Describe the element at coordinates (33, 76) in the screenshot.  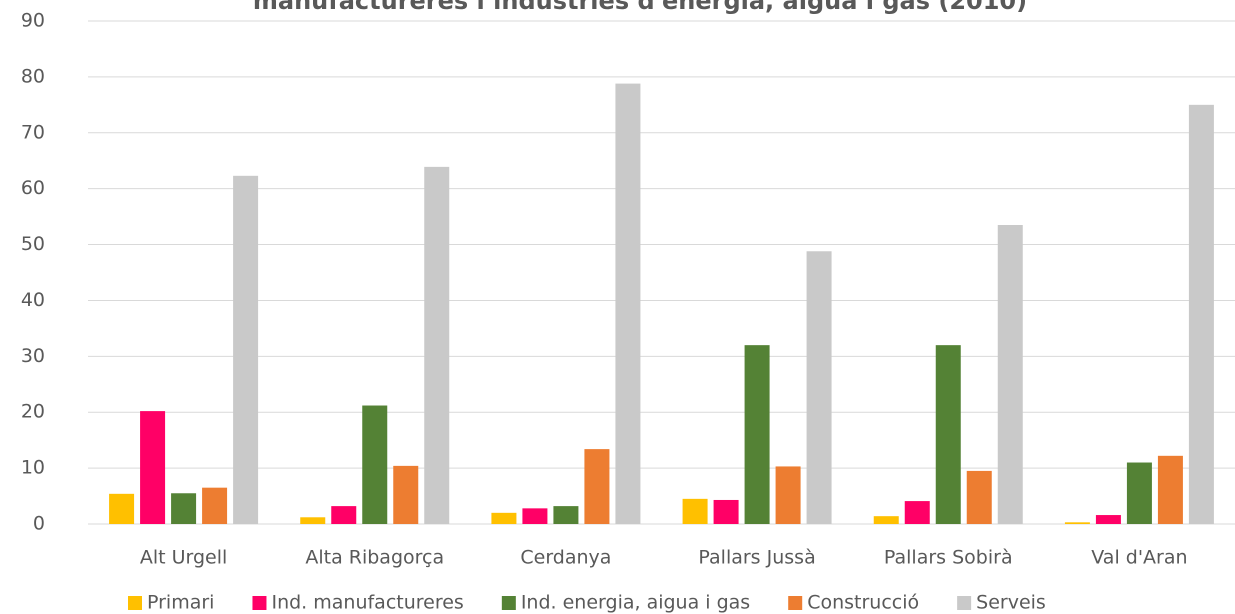
I see `y-tick-label: 80` at that location.